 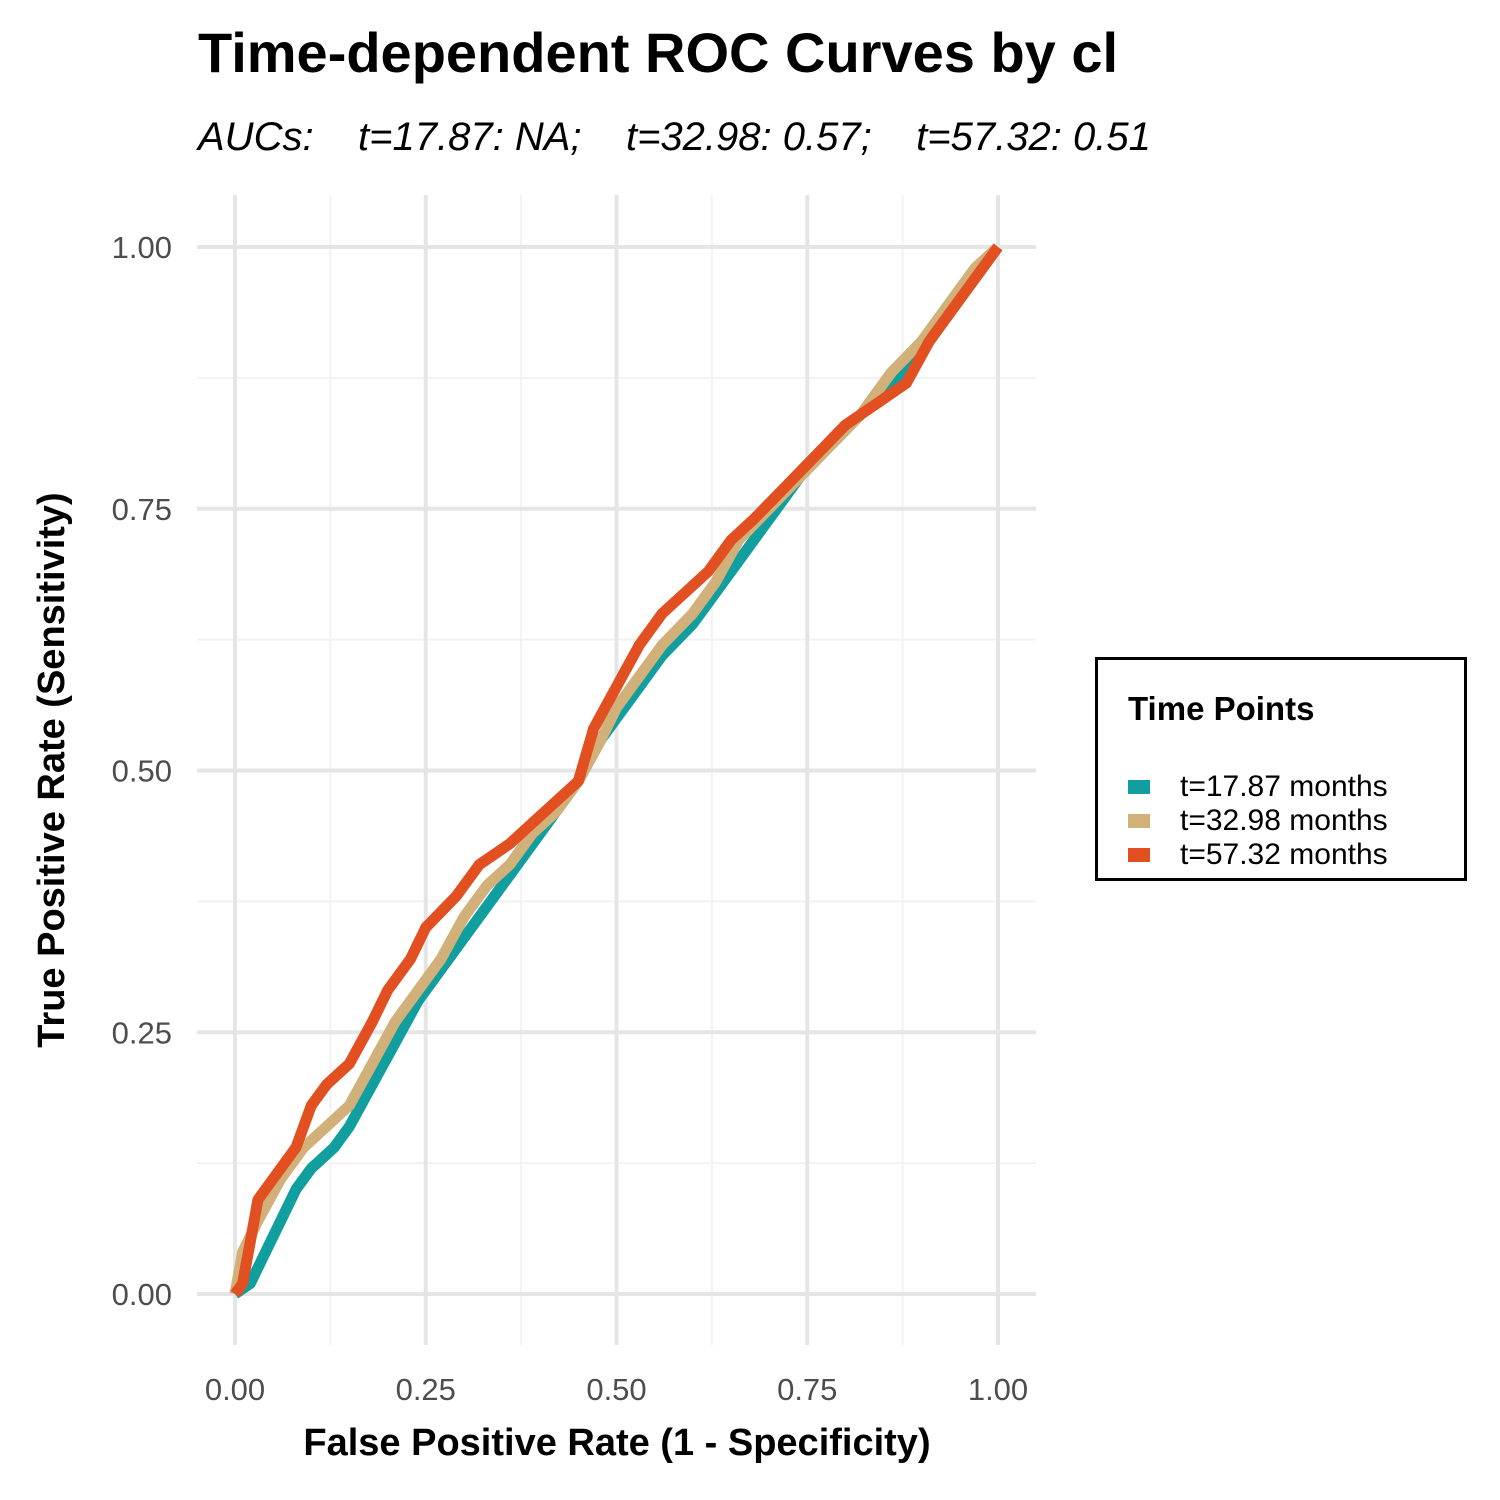 I want to click on x-tick-label: 0.50, so click(x=616, y=1389).